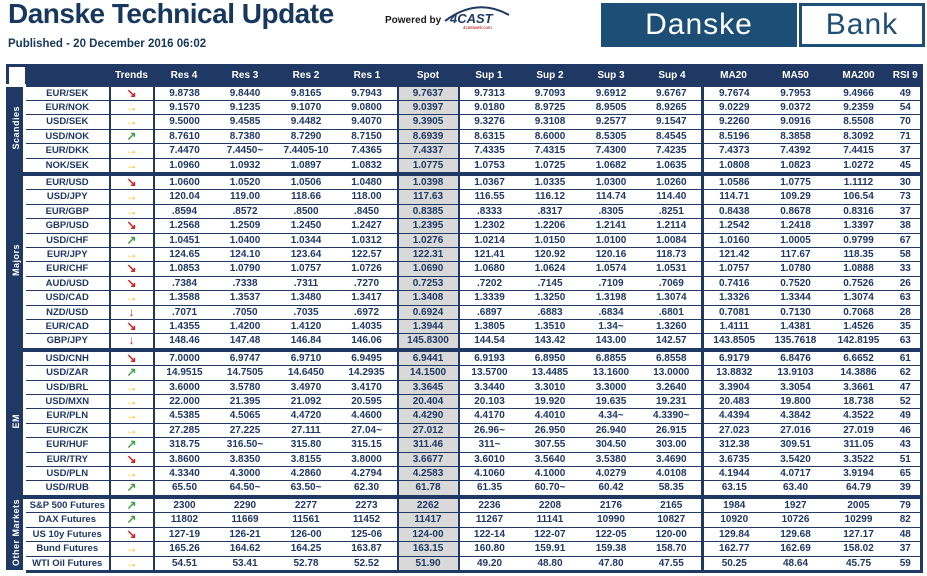  Describe the element at coordinates (733, 284) in the screenshot. I see `cell-ma20: 0.7416` at that location.